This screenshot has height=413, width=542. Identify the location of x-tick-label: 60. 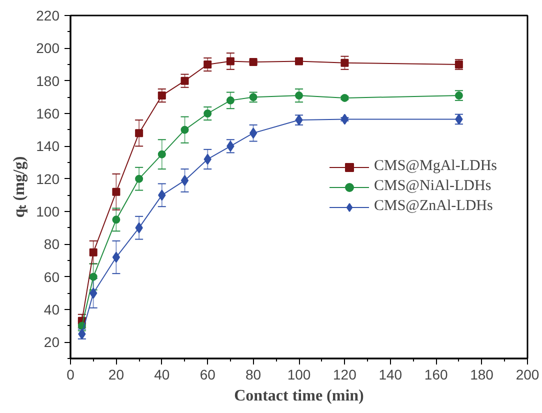
(208, 374).